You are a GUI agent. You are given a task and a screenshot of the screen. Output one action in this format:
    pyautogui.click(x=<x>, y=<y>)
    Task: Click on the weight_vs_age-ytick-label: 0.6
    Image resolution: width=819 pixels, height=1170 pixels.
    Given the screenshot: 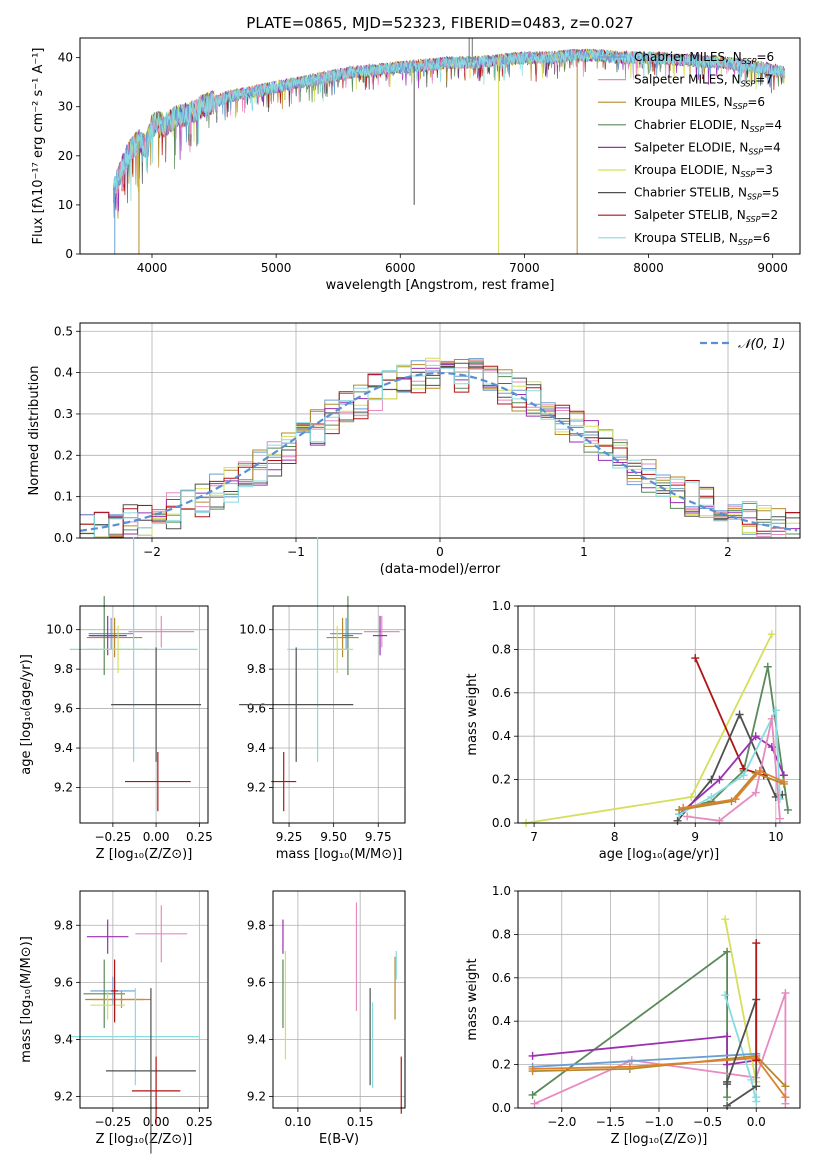 What is the action you would take?
    pyautogui.click(x=501, y=693)
    